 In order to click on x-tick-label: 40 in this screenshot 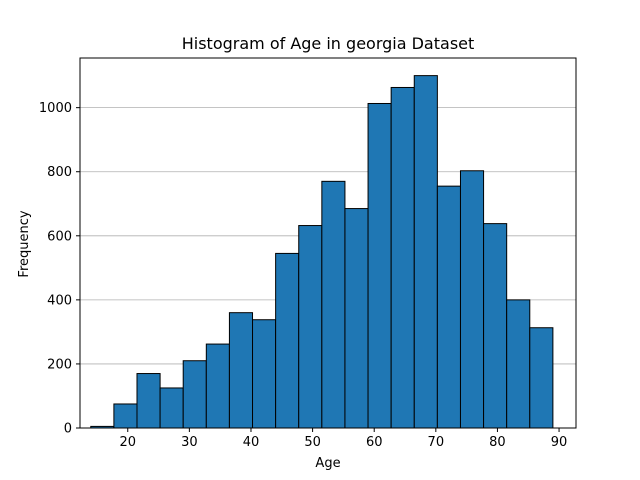, I will do `click(251, 442)`.